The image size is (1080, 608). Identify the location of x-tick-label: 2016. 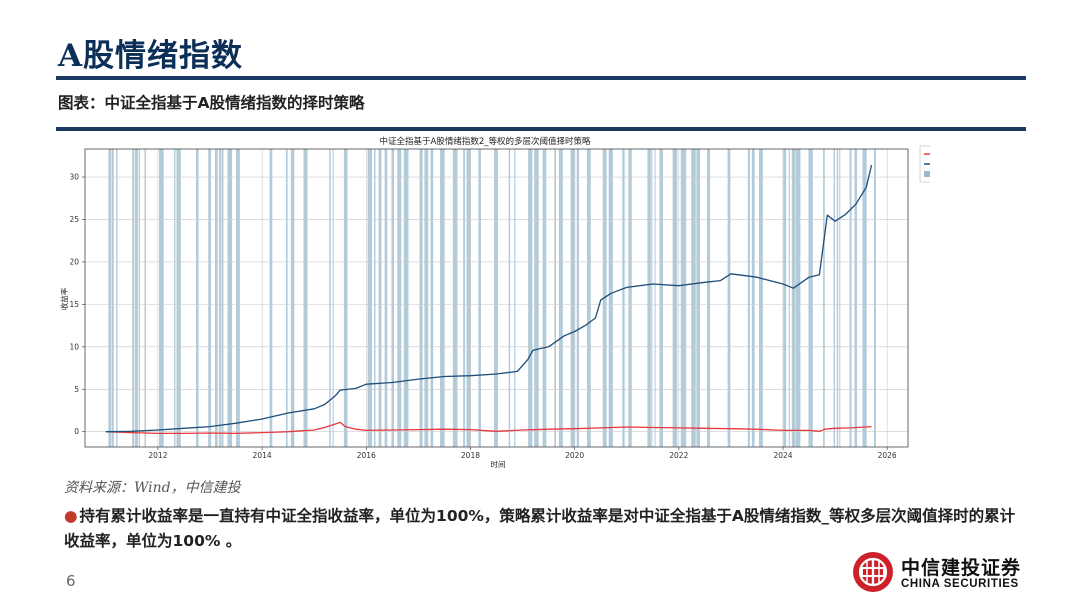
(366, 455).